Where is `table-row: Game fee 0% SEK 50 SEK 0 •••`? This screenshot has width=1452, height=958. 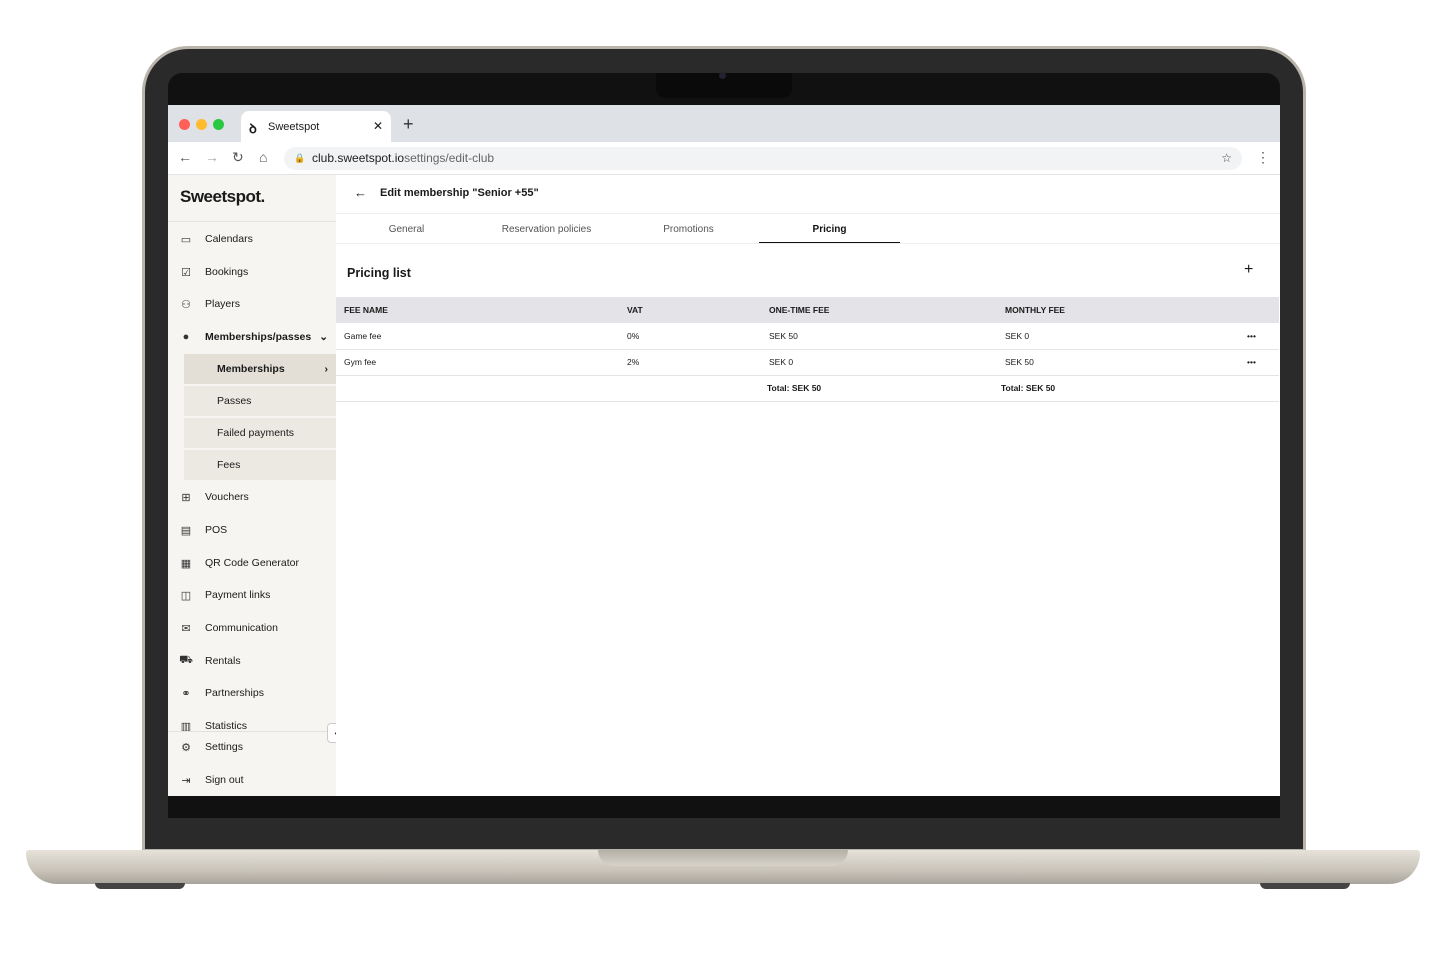
table-row: Game fee 0% SEK 50 SEK 0 ••• is located at coordinates (807, 336).